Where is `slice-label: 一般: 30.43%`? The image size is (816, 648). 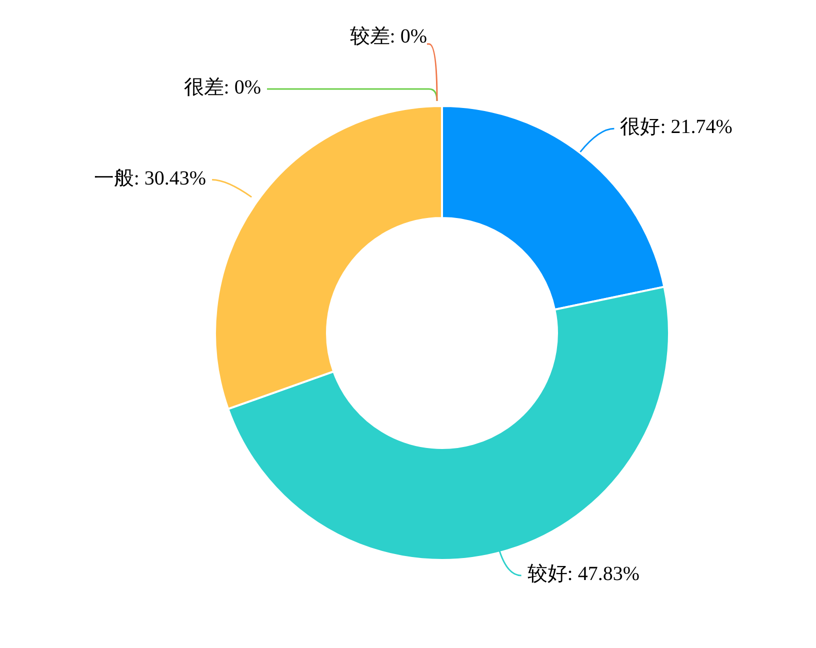
slice-label: 一般: 30.43% is located at coordinates (150, 178).